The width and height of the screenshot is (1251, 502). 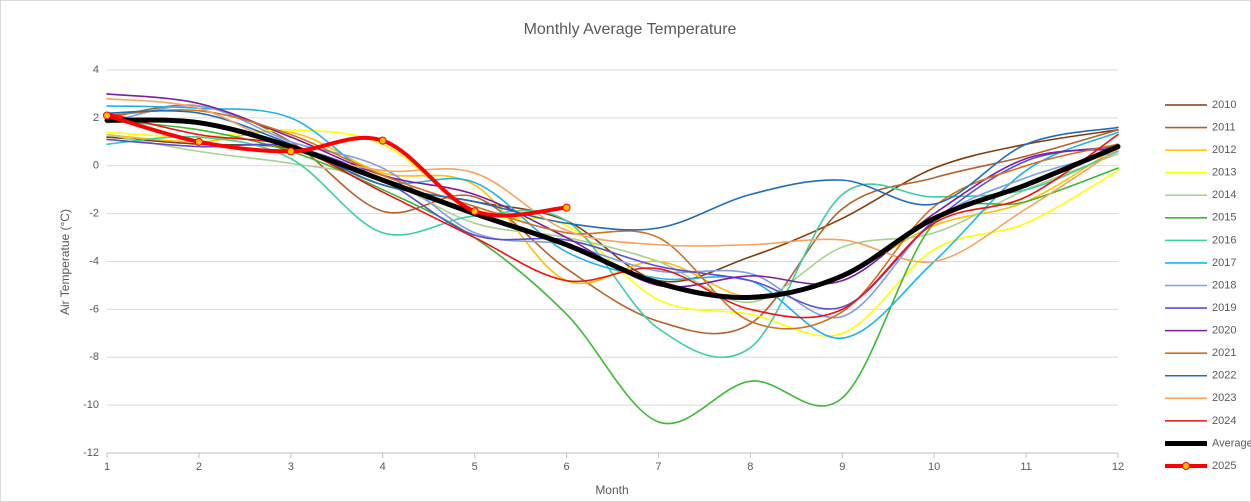 What do you see at coordinates (566, 467) in the screenshot?
I see `x-tick-label: 6` at bounding box center [566, 467].